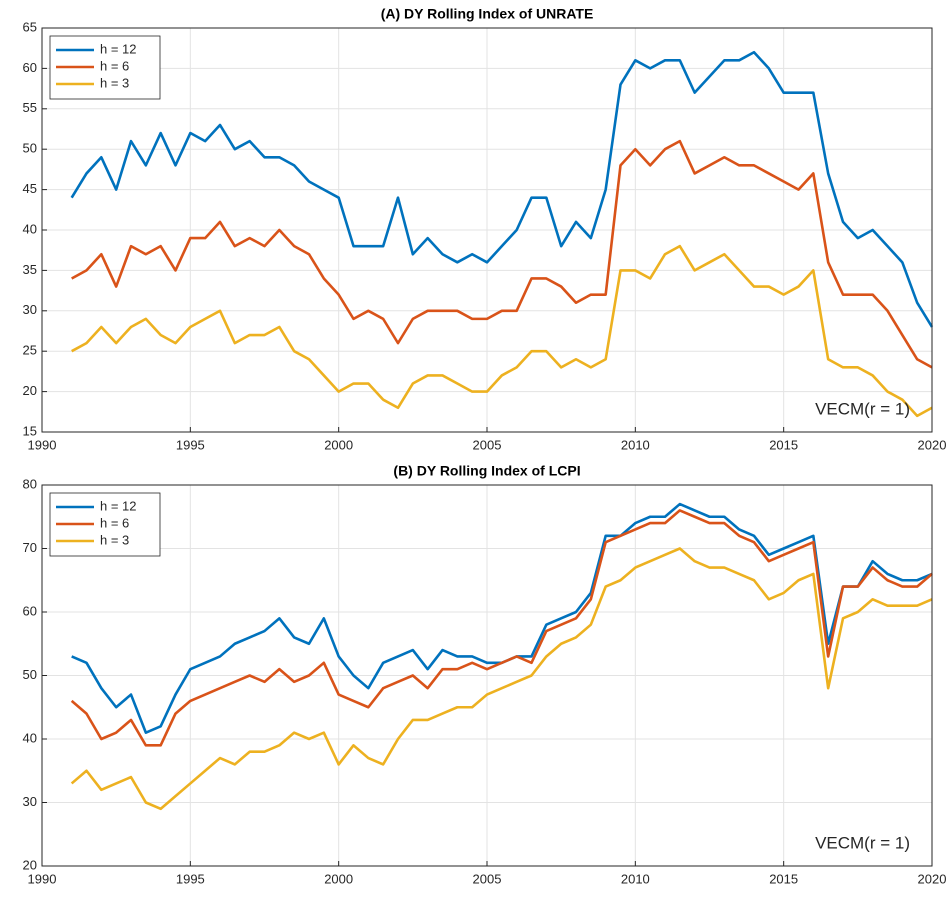 The image size is (951, 897). What do you see at coordinates (30, 269) in the screenshot?
I see `y-tick-label: 35` at bounding box center [30, 269].